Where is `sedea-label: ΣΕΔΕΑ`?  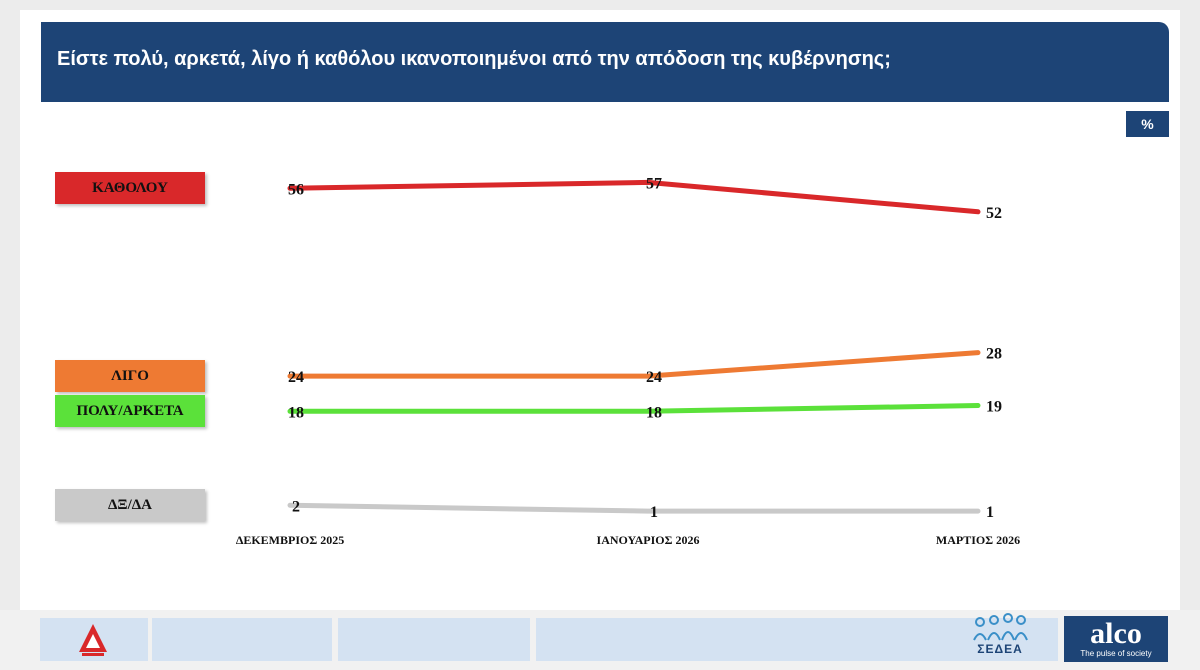 sedea-label: ΣΕΔΕΑ is located at coordinates (1000, 649).